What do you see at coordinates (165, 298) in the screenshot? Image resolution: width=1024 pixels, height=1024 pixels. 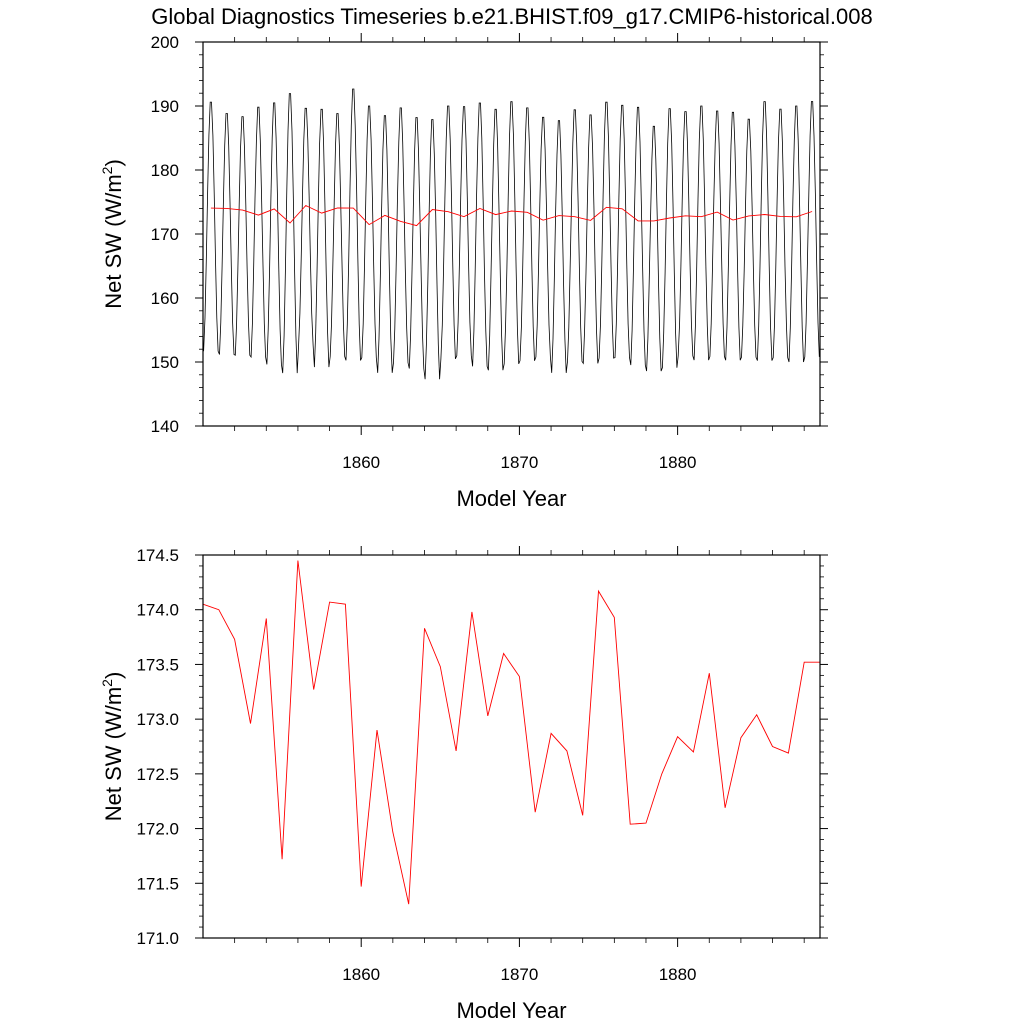 I see `y-tick-label: 160` at bounding box center [165, 298].